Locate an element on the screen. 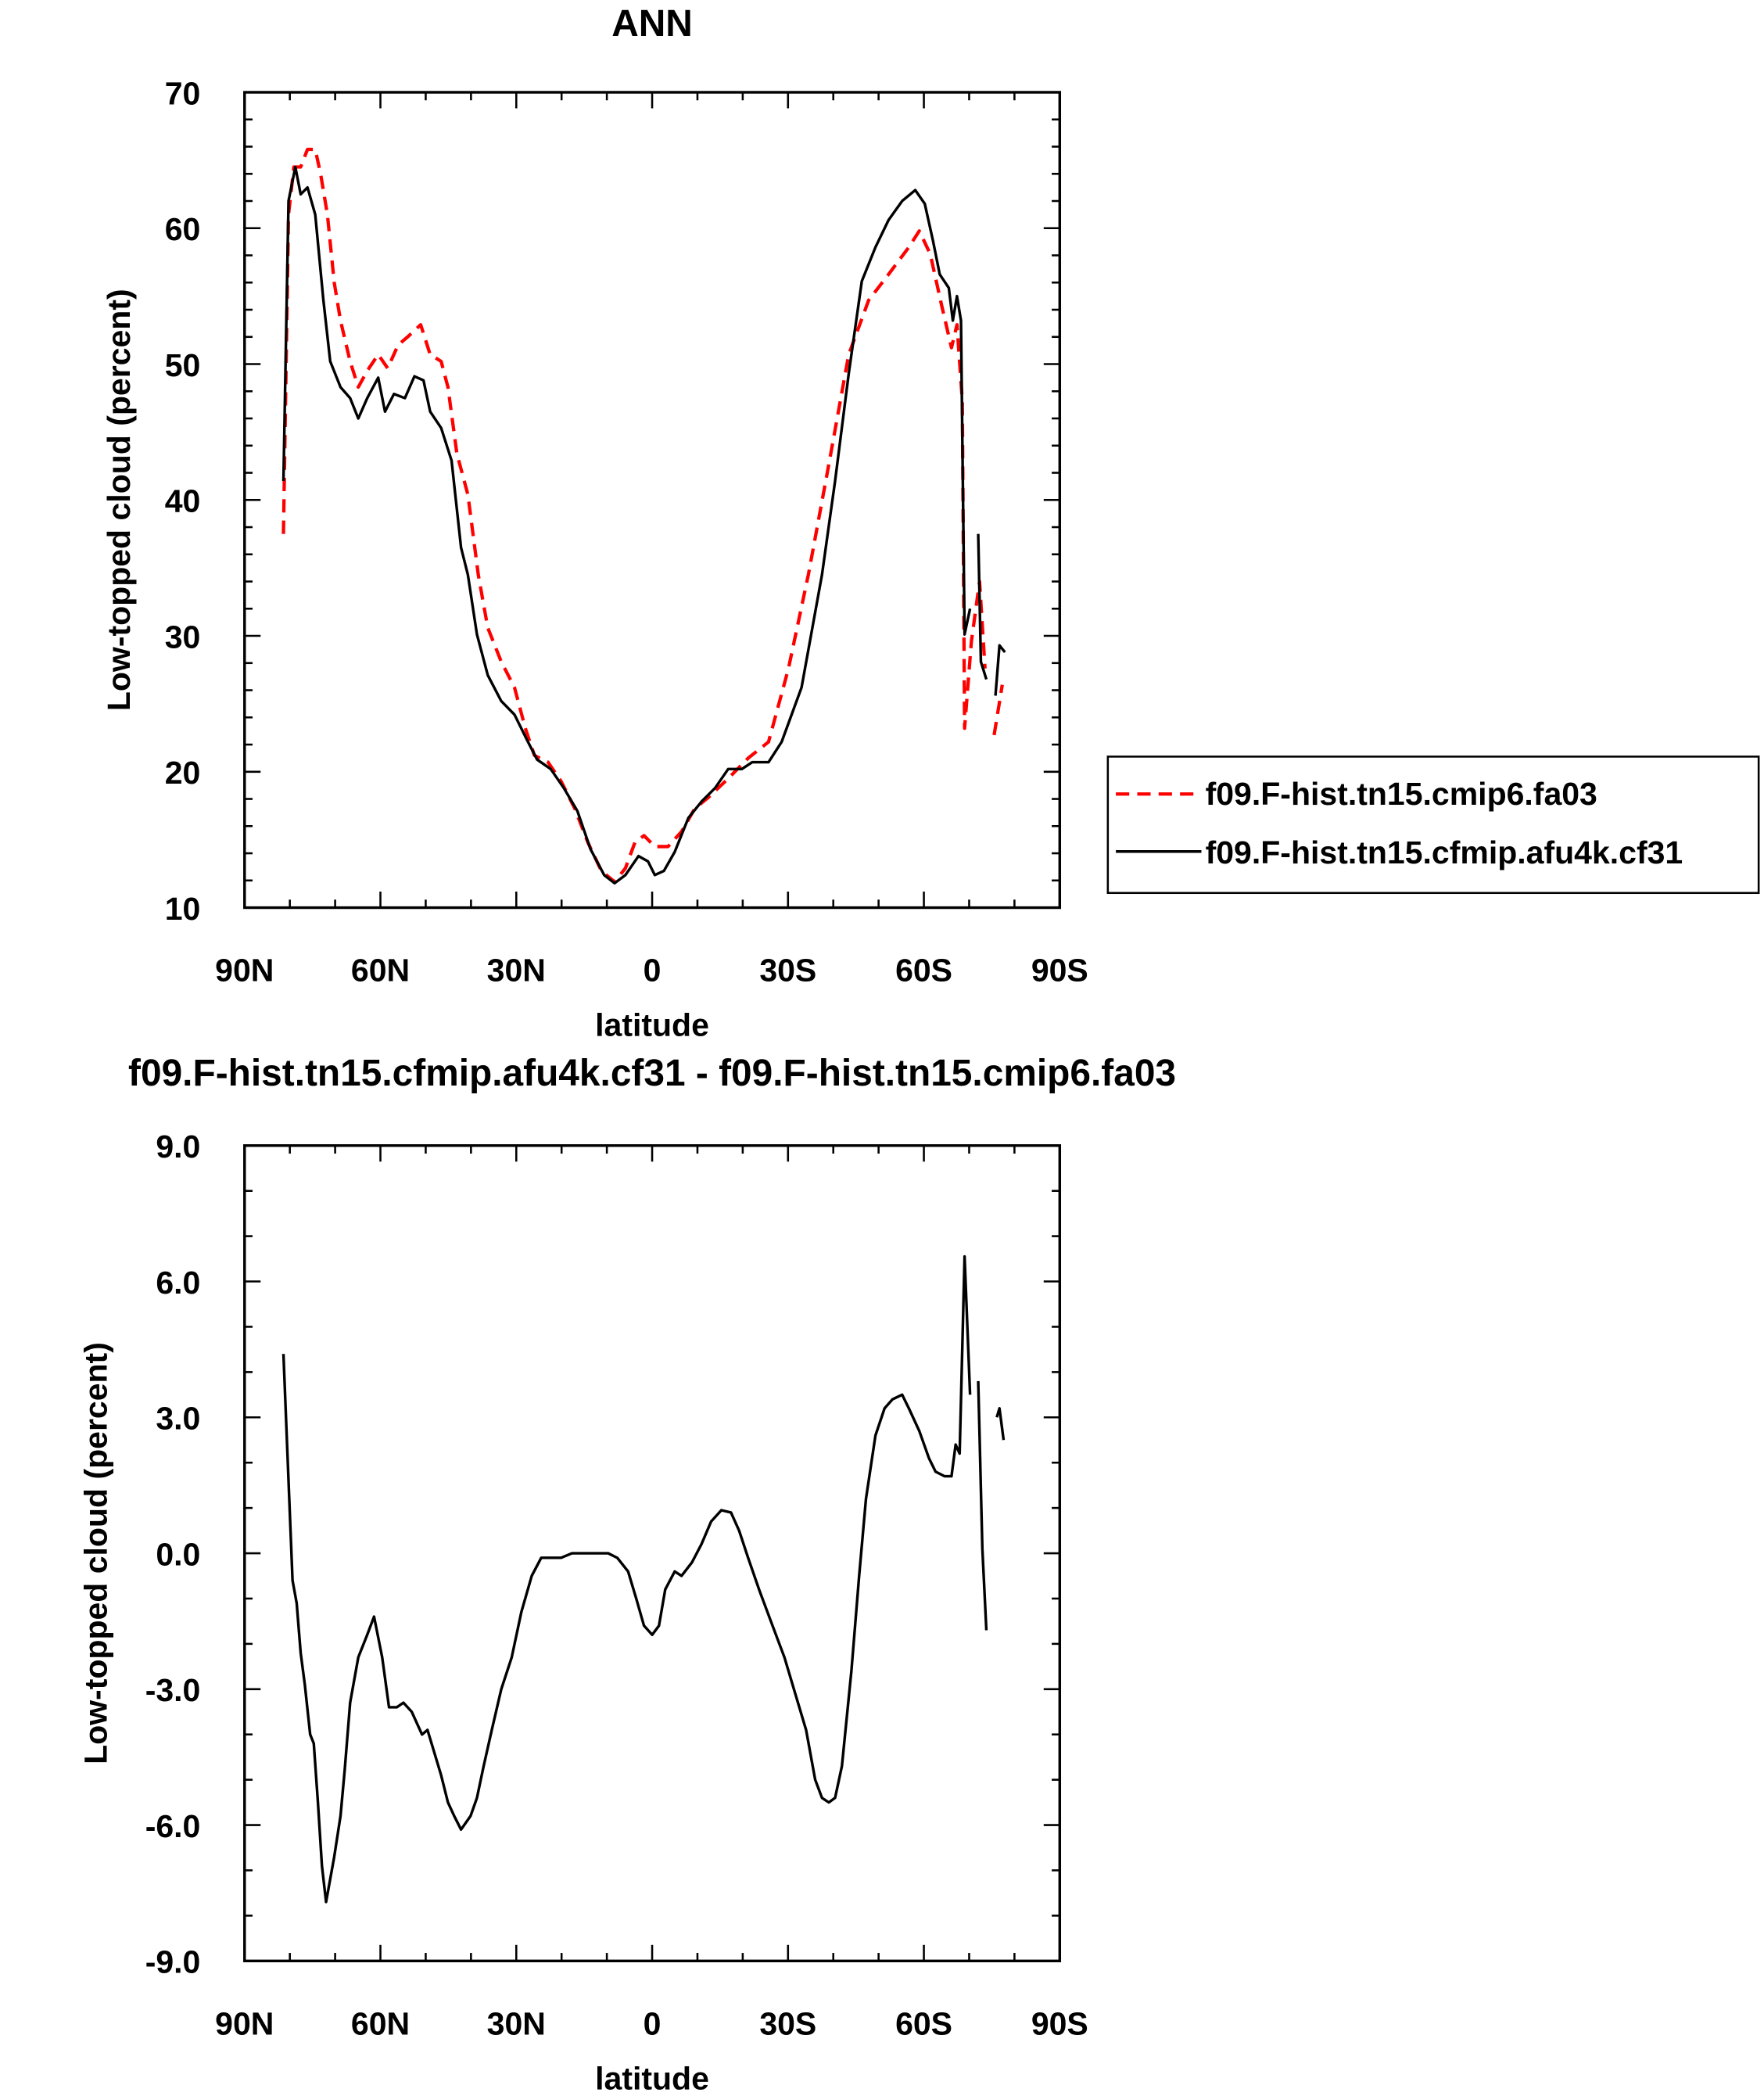  bottom-x-axis-label: latitude is located at coordinates (652, 2078).